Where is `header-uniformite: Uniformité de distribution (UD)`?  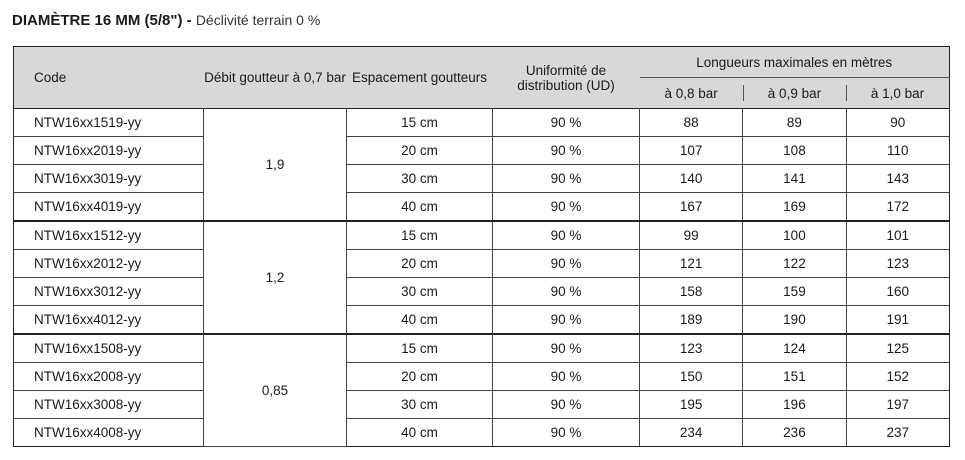 header-uniformite: Uniformité de distribution (UD) is located at coordinates (566, 77).